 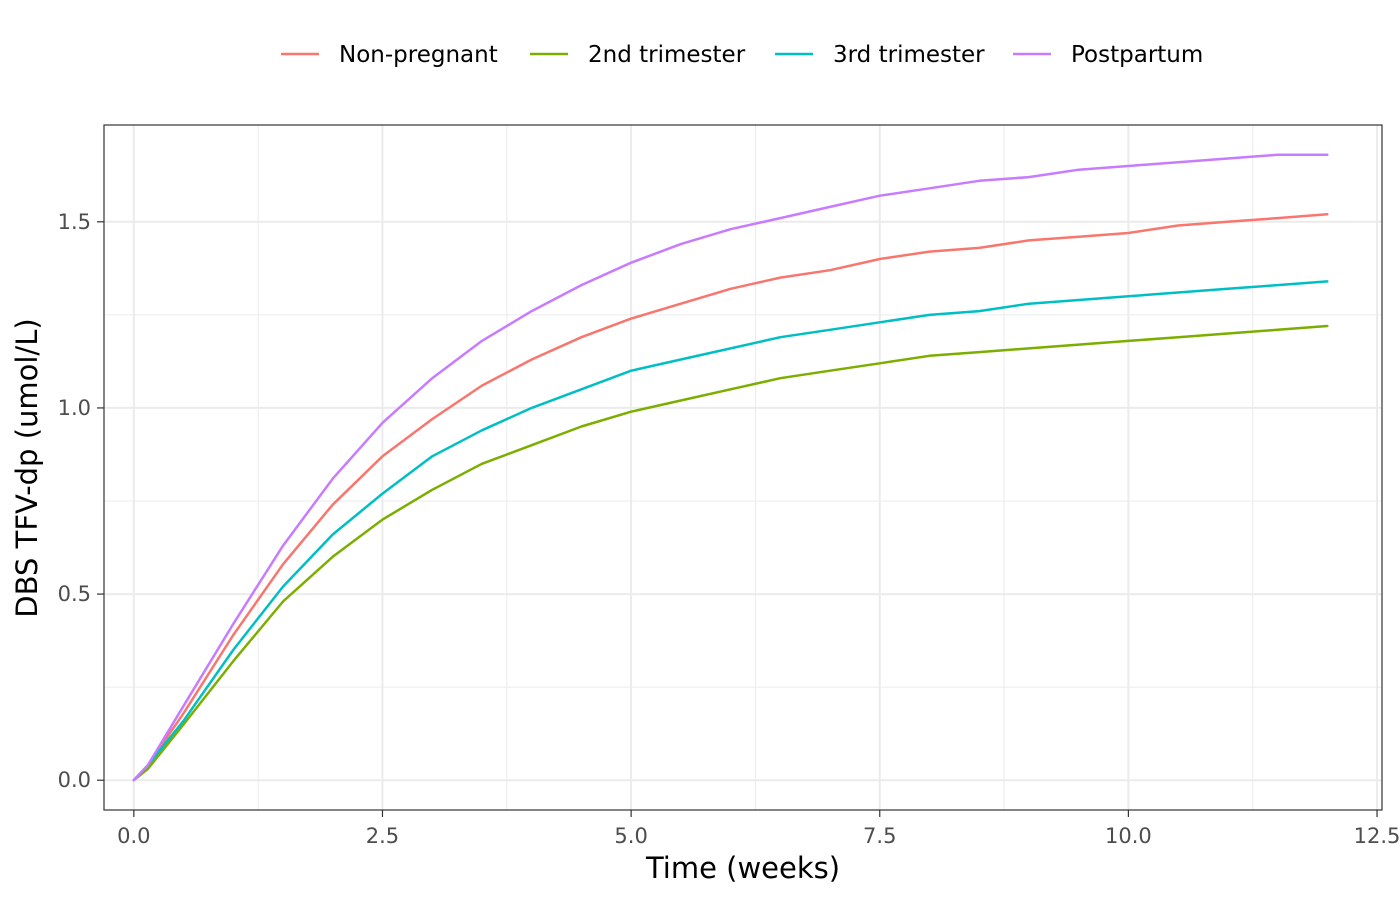 What do you see at coordinates (74, 780) in the screenshot?
I see `y-tick-label: 0.0` at bounding box center [74, 780].